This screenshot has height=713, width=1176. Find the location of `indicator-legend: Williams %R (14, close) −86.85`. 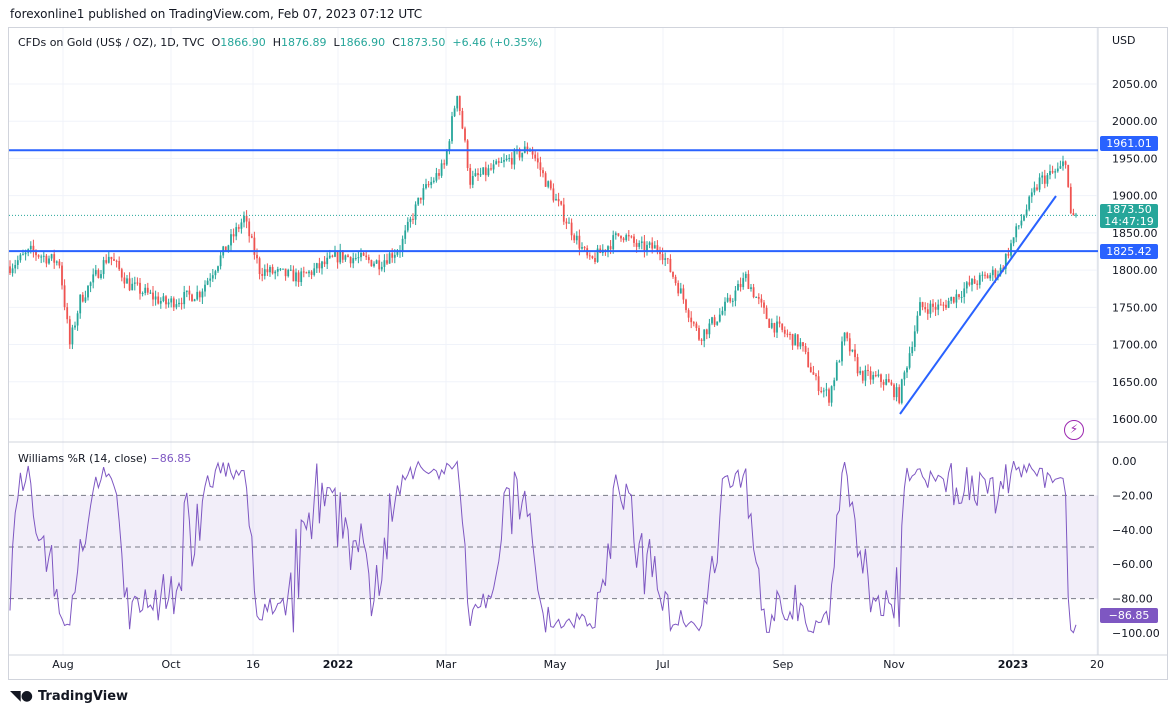

indicator-legend: Williams %R (14, close) −86.85 is located at coordinates (104, 458).